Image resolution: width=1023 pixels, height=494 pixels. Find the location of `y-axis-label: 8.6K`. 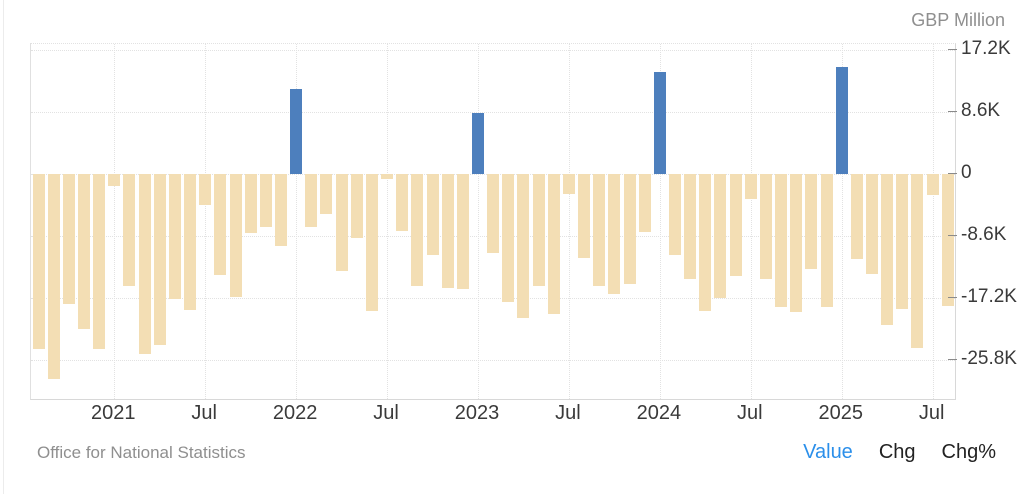

y-axis-label: 8.6K is located at coordinates (981, 110).